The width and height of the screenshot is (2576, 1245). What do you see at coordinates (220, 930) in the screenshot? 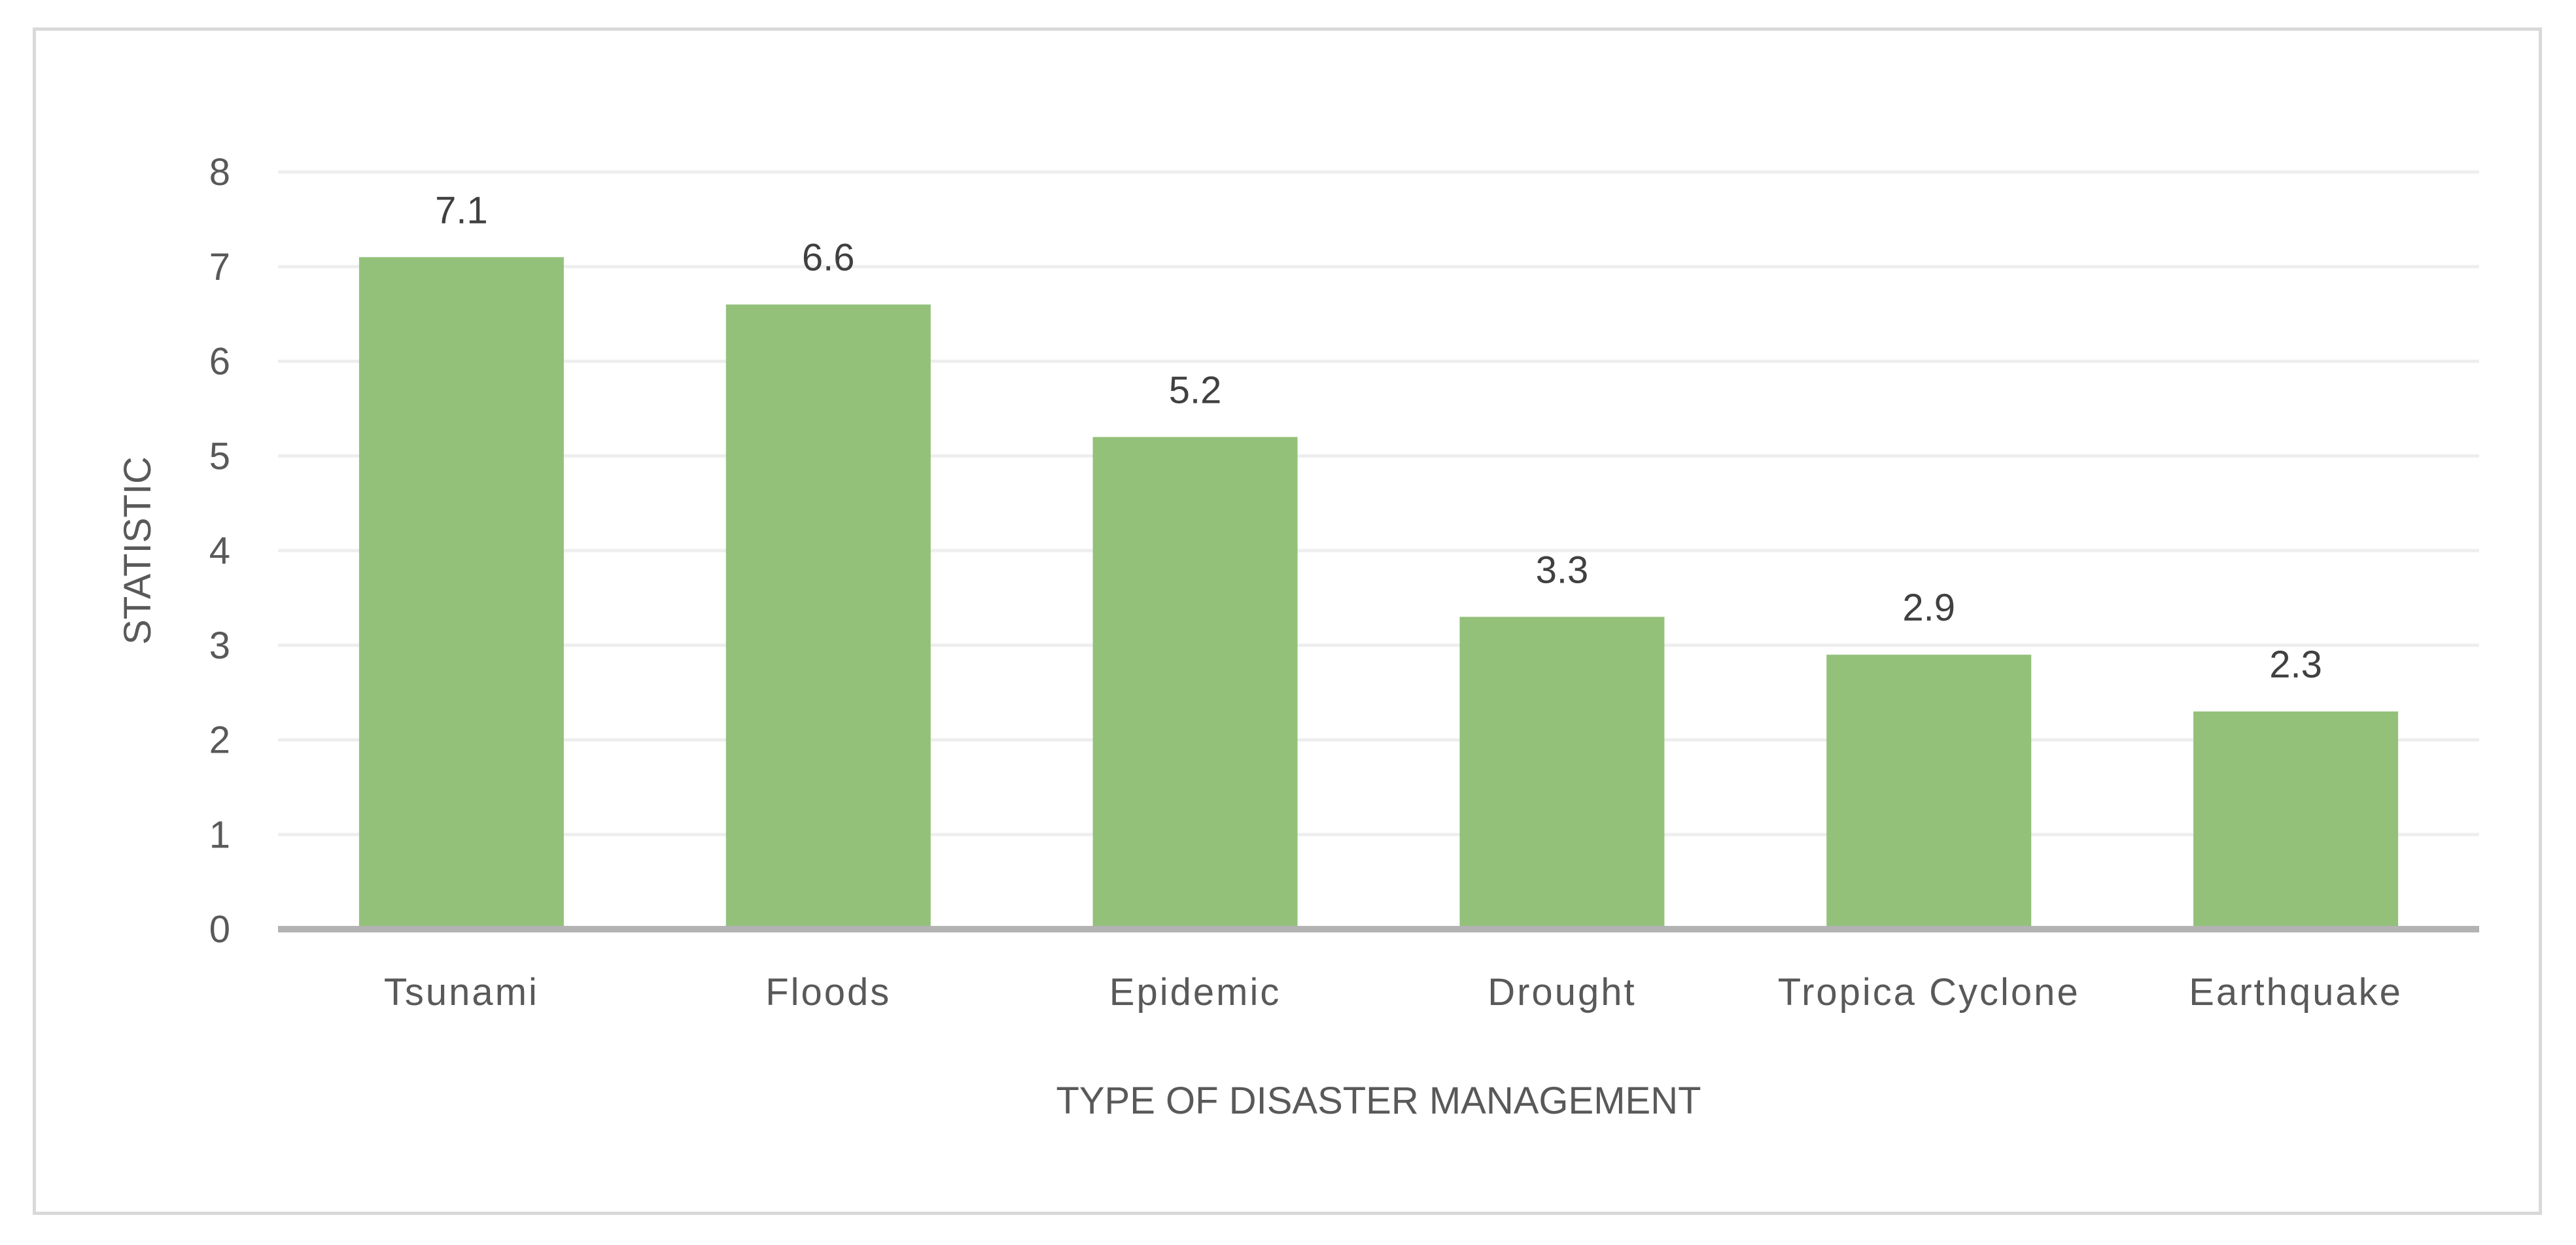
I see `y-tick-label: 0` at bounding box center [220, 930].